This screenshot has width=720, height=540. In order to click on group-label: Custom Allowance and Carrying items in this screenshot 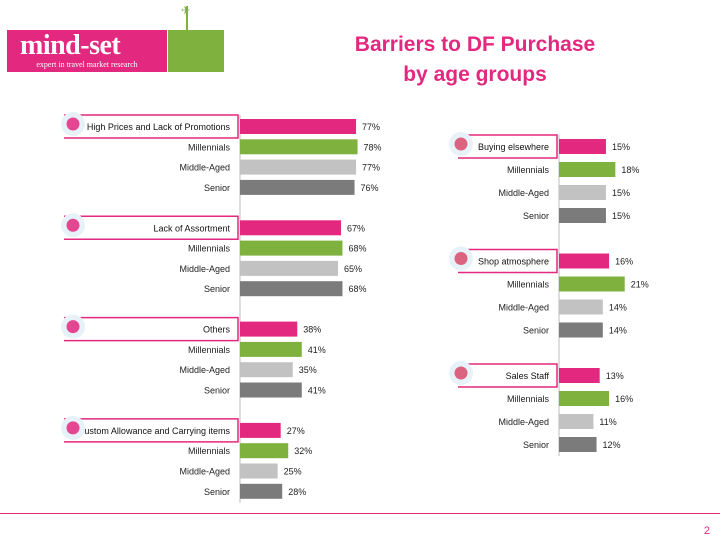, I will do `click(154, 431)`.